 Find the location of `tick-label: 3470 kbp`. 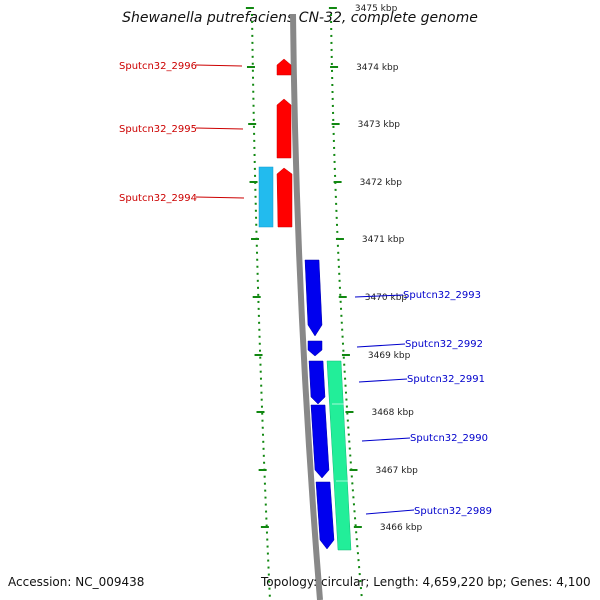

tick-label: 3470 kbp is located at coordinates (386, 298).